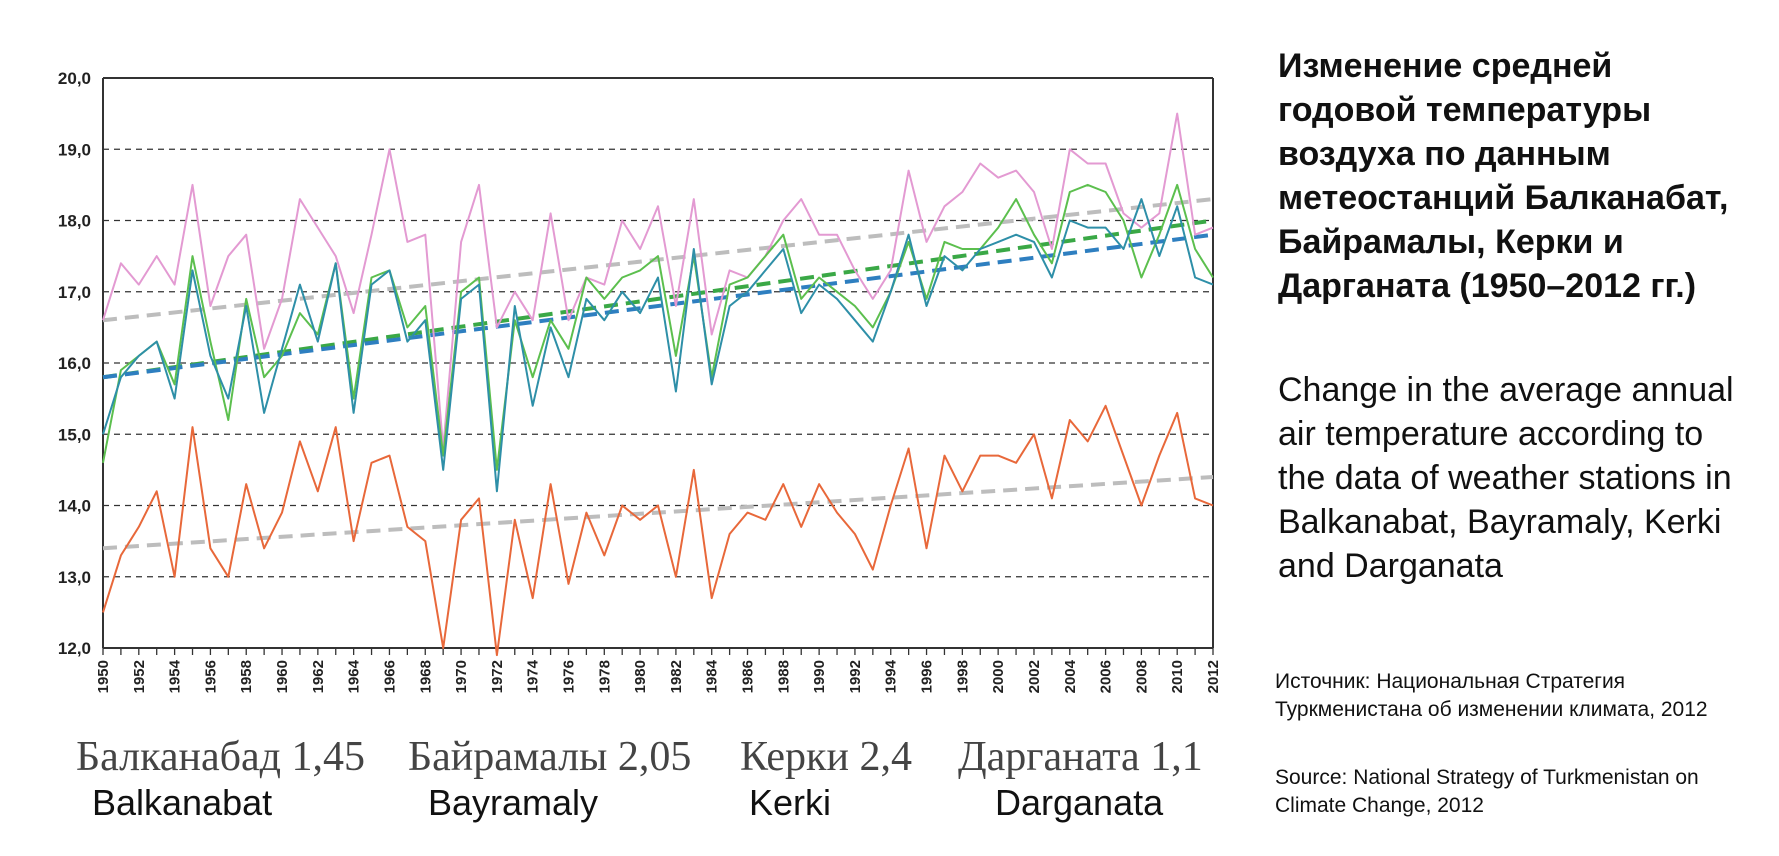 This screenshot has width=1779, height=856. Describe the element at coordinates (220, 757) in the screenshot. I see `station-label-balkanabat-ru: Балканабад 1,45` at that location.